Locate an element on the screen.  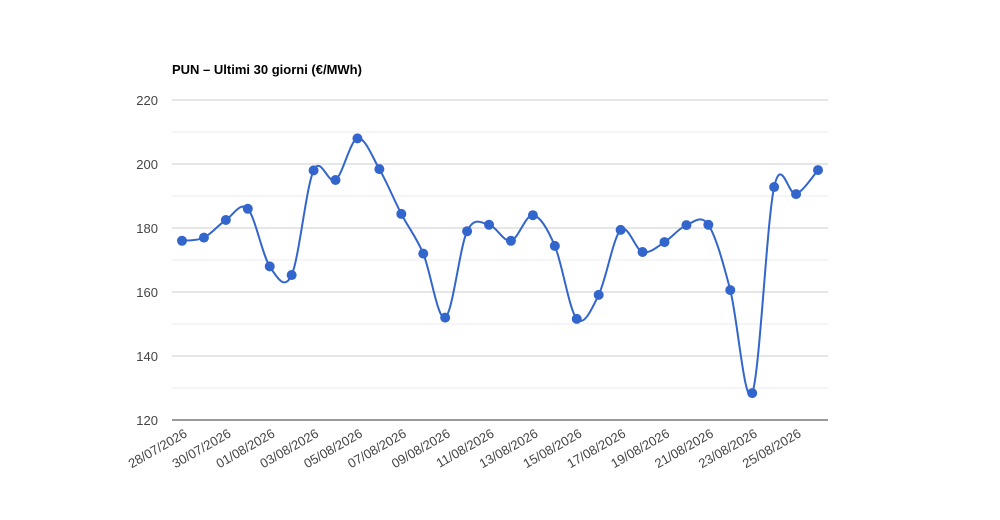
chart-title: PUN – Ultimi 30 giorni (€/MWh) is located at coordinates (267, 69).